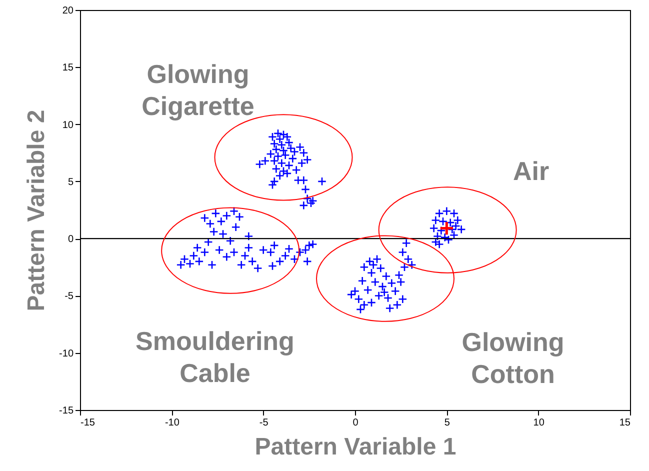 The image size is (649, 471). Describe the element at coordinates (355, 447) in the screenshot. I see `x-axis-title: Pattern Variable 1` at that location.